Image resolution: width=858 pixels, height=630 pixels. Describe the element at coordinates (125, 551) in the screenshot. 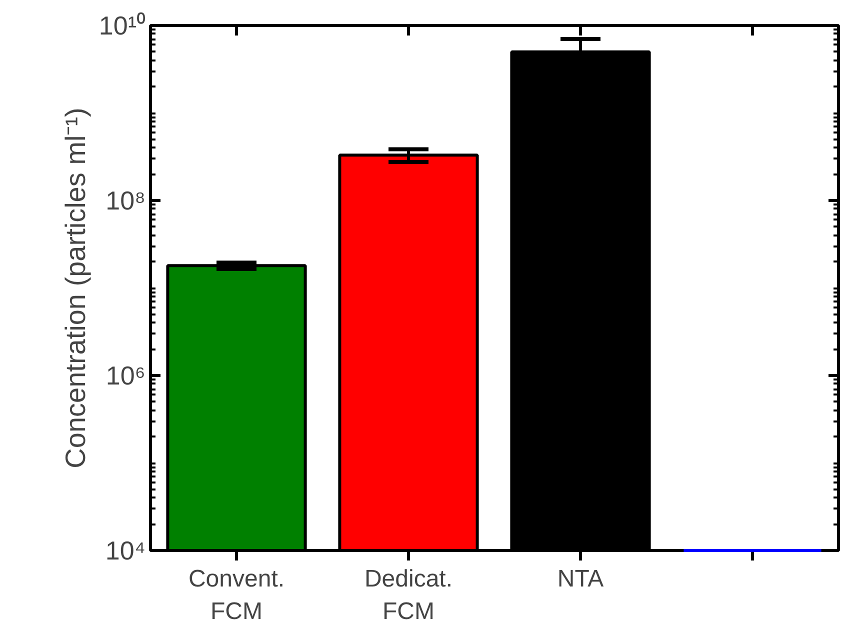

I see `y-tick-label: 10⁴` at that location.